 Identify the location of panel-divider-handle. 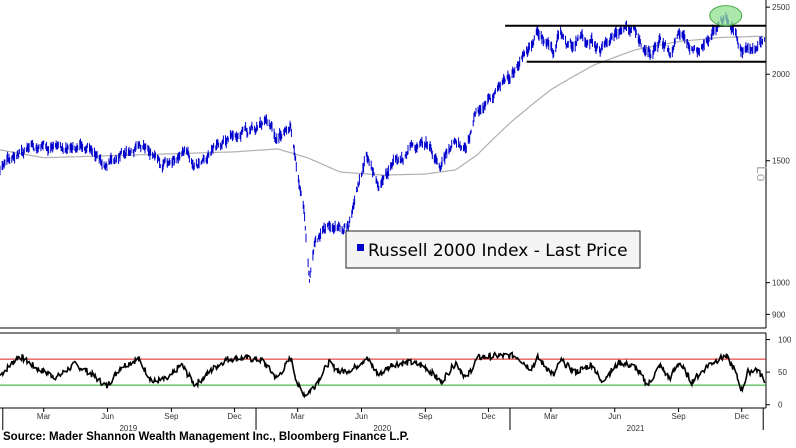
(398, 330).